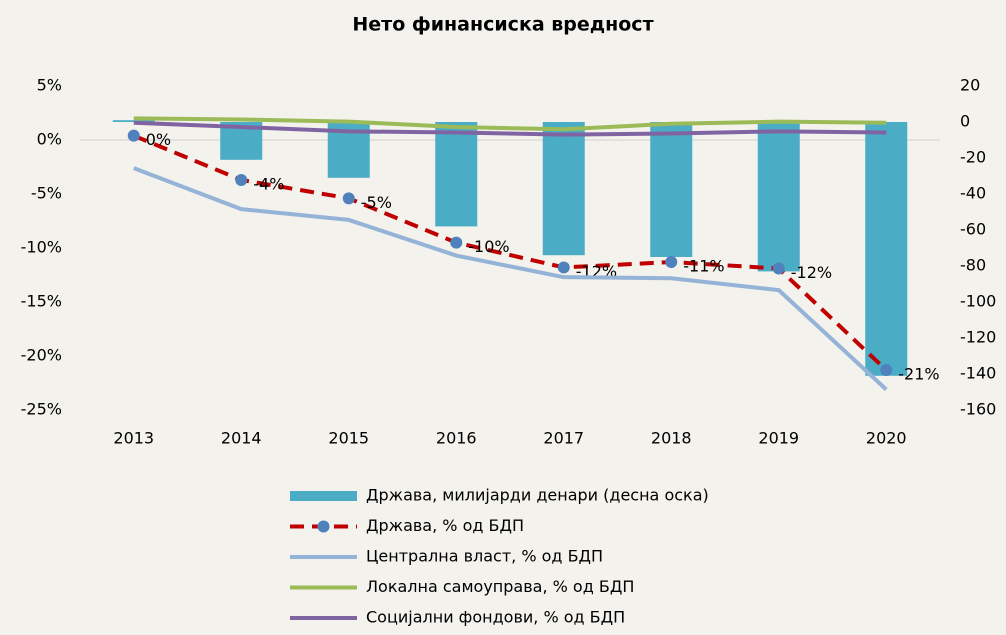 This screenshot has width=1006, height=635. I want to click on x-tick-label: 2017, so click(563, 438).